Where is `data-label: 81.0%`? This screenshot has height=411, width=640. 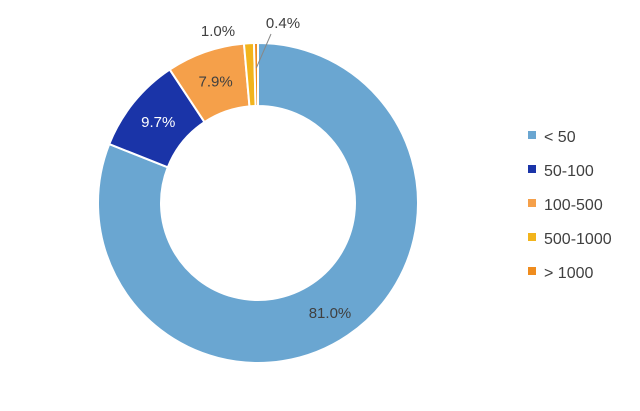
data-label: 81.0% is located at coordinates (330, 313).